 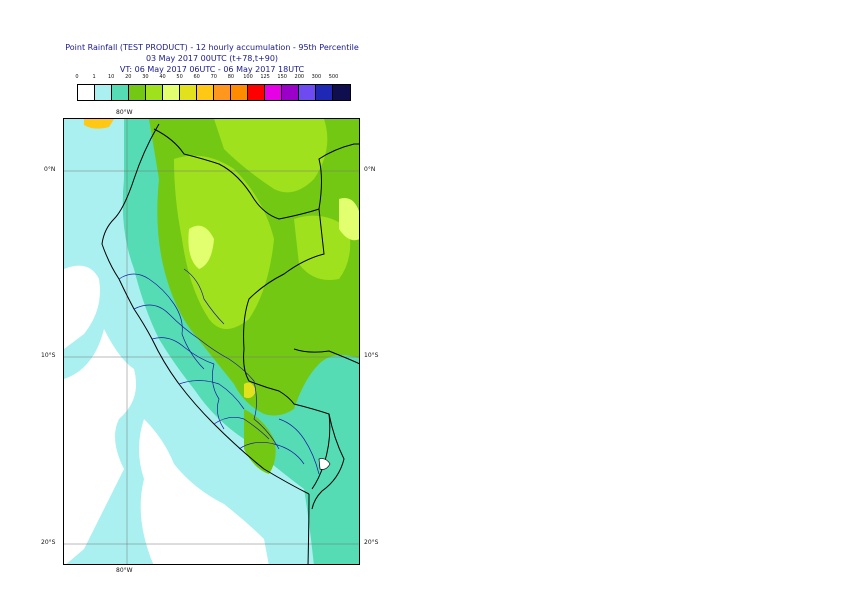 What do you see at coordinates (196, 77) in the screenshot?
I see `legend-threshold-label: 60` at bounding box center [196, 77].